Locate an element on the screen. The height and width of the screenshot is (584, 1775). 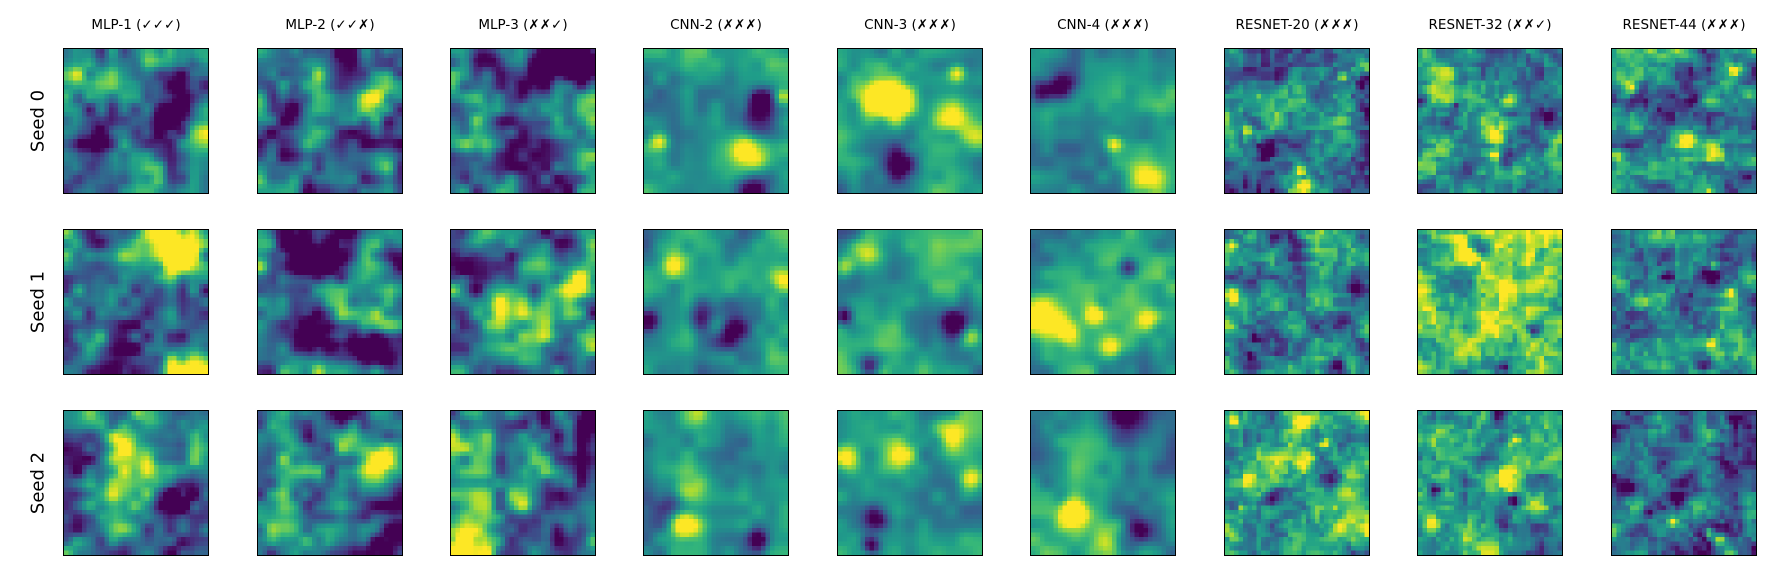
column-title: CNN-3 (✗✗✗) is located at coordinates (910, 25).